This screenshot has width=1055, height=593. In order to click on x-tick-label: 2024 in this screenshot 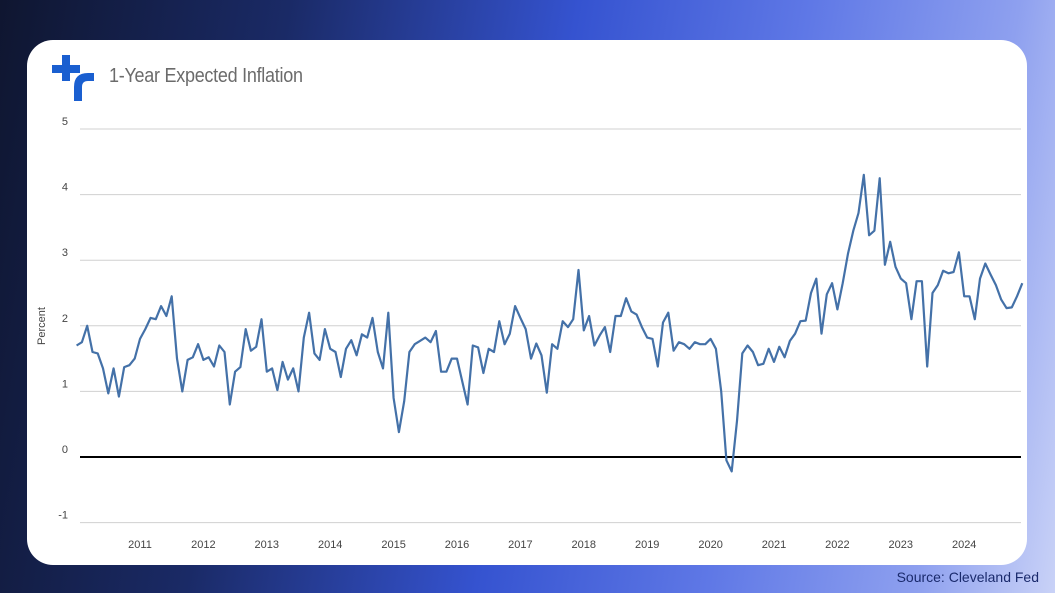, I will do `click(964, 545)`.